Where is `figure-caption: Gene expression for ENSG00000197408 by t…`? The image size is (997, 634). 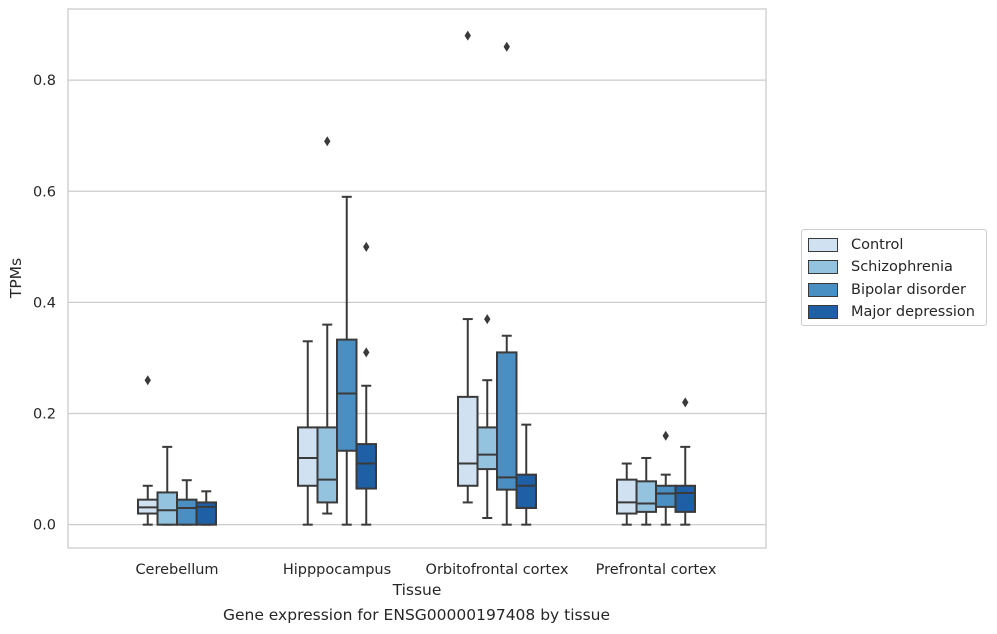 figure-caption: Gene expression for ENSG00000197408 by t… is located at coordinates (416, 615).